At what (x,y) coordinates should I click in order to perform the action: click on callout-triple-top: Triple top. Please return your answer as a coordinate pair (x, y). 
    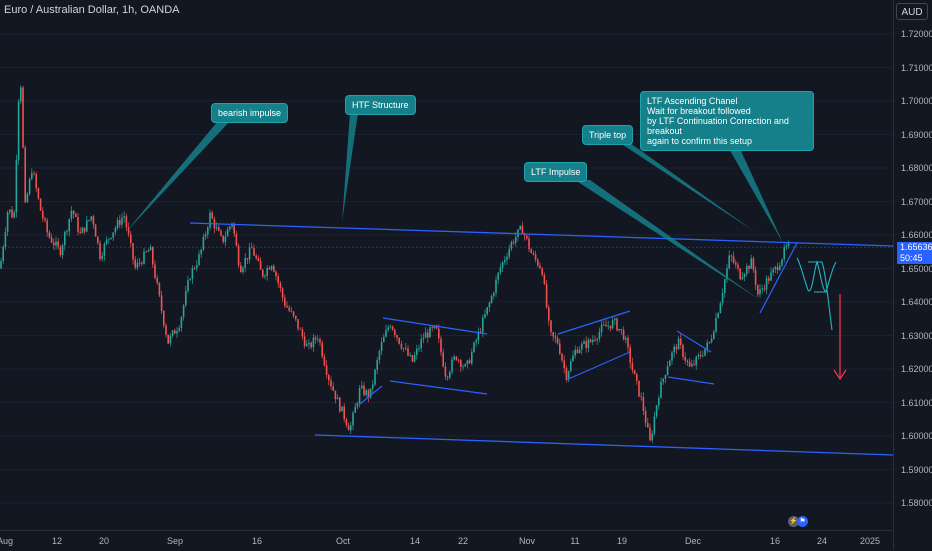
    Looking at the image, I should click on (608, 135).